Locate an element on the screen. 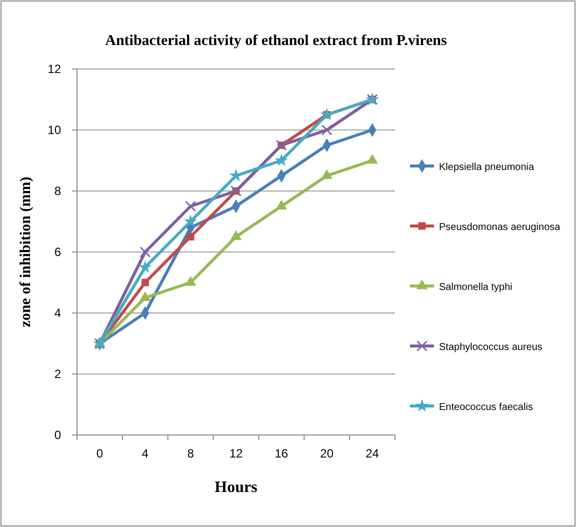 This screenshot has width=576, height=527. x-tick-label: 16 is located at coordinates (281, 453).